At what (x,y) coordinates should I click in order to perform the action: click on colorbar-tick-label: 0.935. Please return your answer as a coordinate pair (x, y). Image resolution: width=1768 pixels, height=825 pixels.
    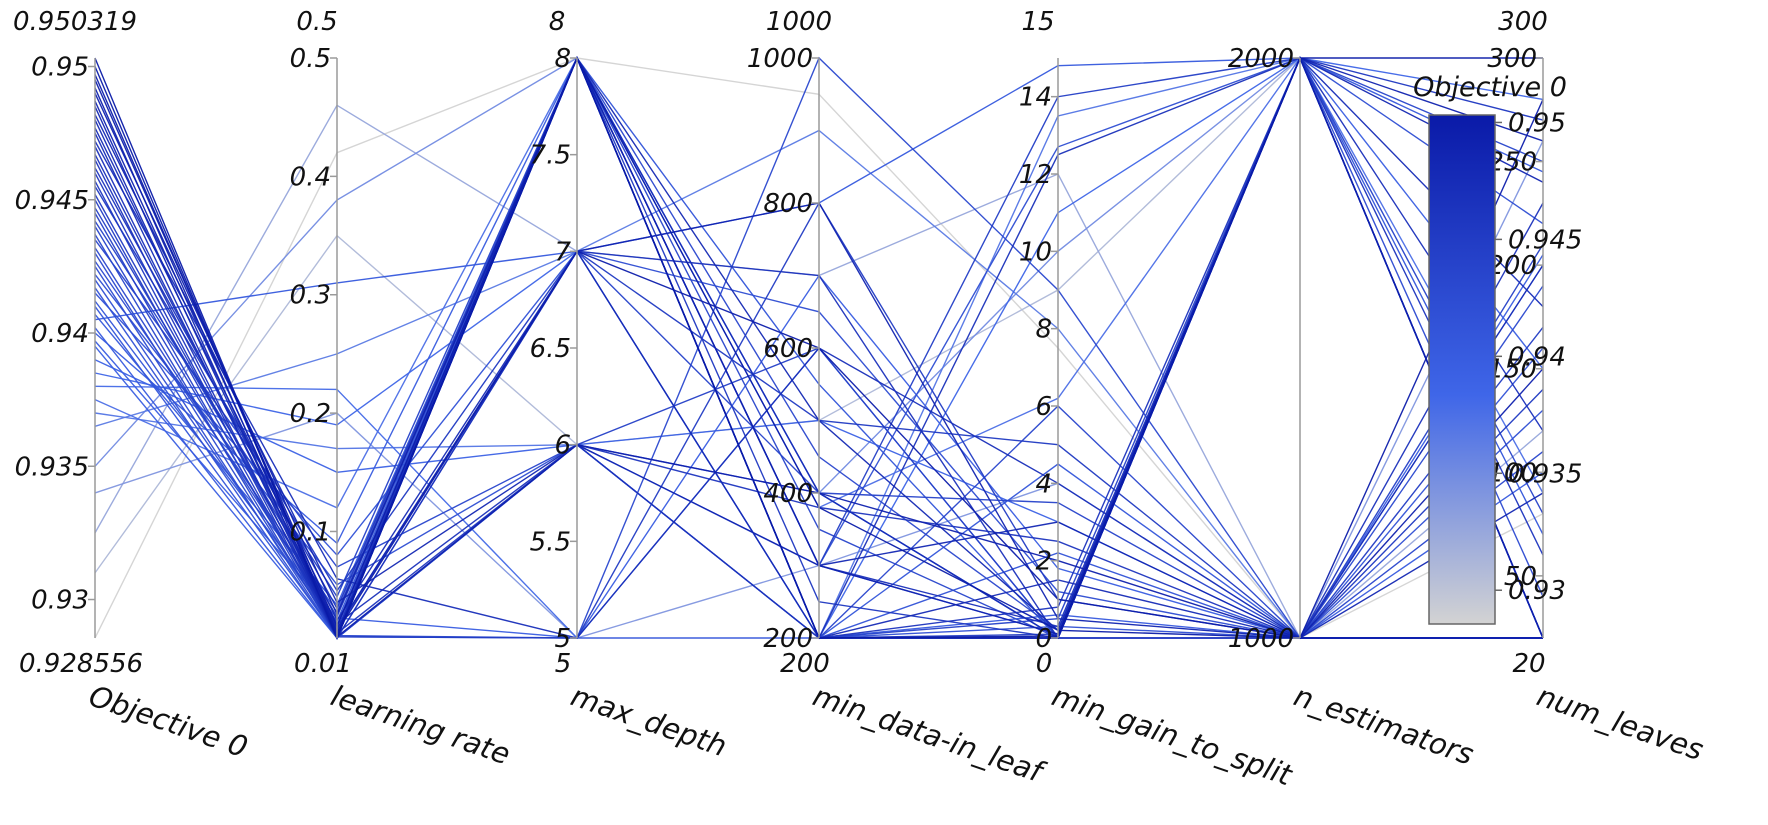
    Looking at the image, I should click on (1545, 474).